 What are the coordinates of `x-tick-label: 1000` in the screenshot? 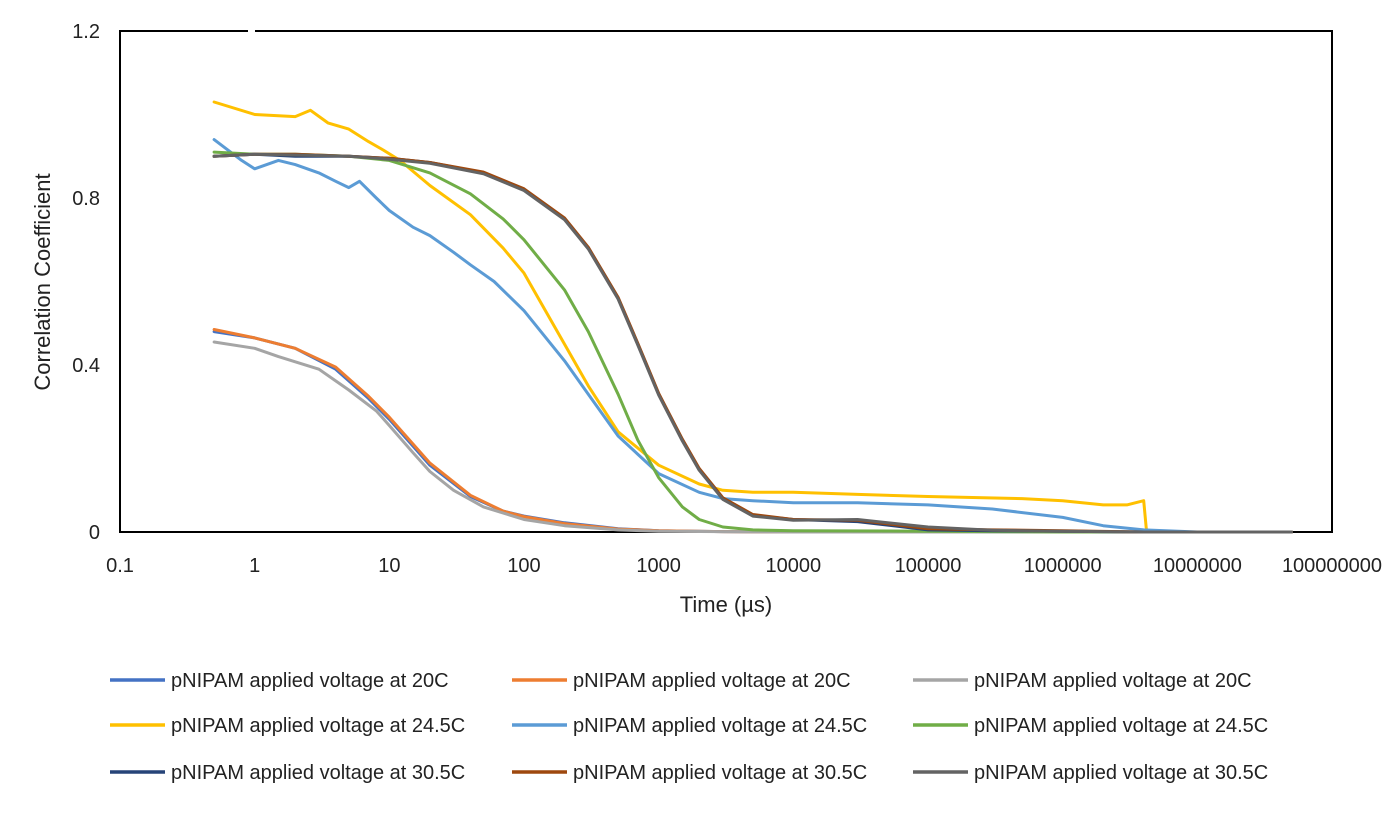 It's located at (658, 566).